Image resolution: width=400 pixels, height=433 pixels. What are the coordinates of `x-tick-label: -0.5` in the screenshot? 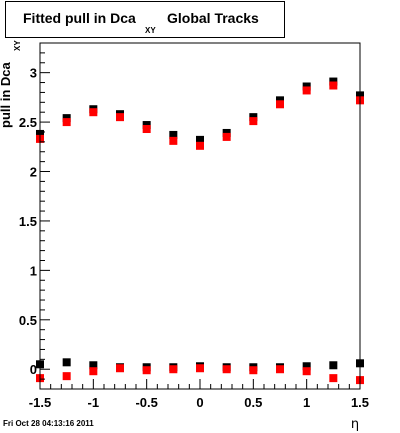 It's located at (146, 402).